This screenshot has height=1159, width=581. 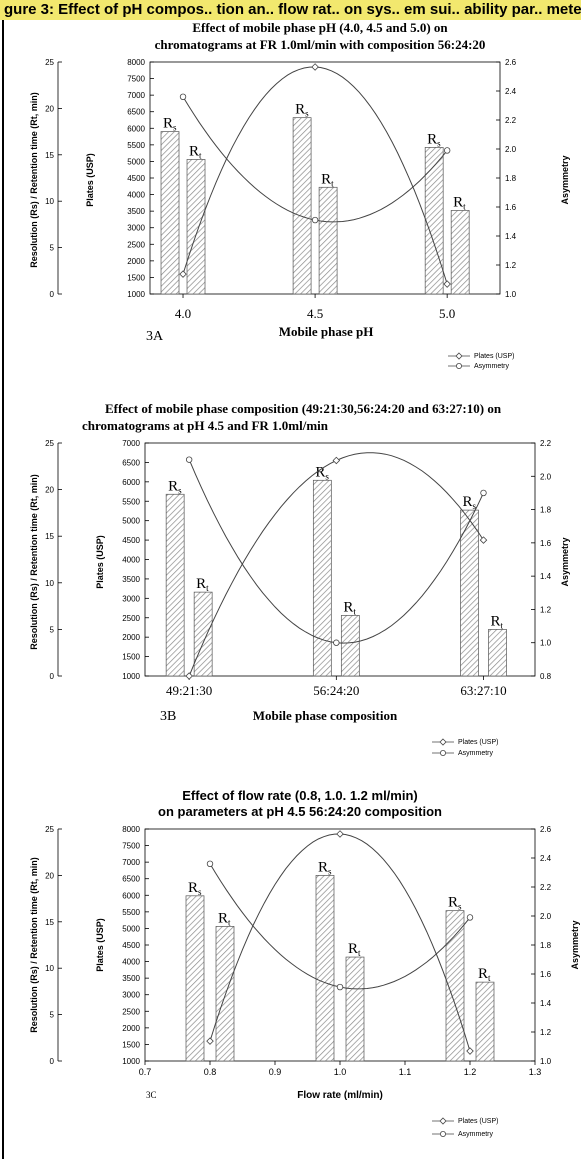 I want to click on chart-b-right-tick-label: 1.2, so click(x=546, y=609).